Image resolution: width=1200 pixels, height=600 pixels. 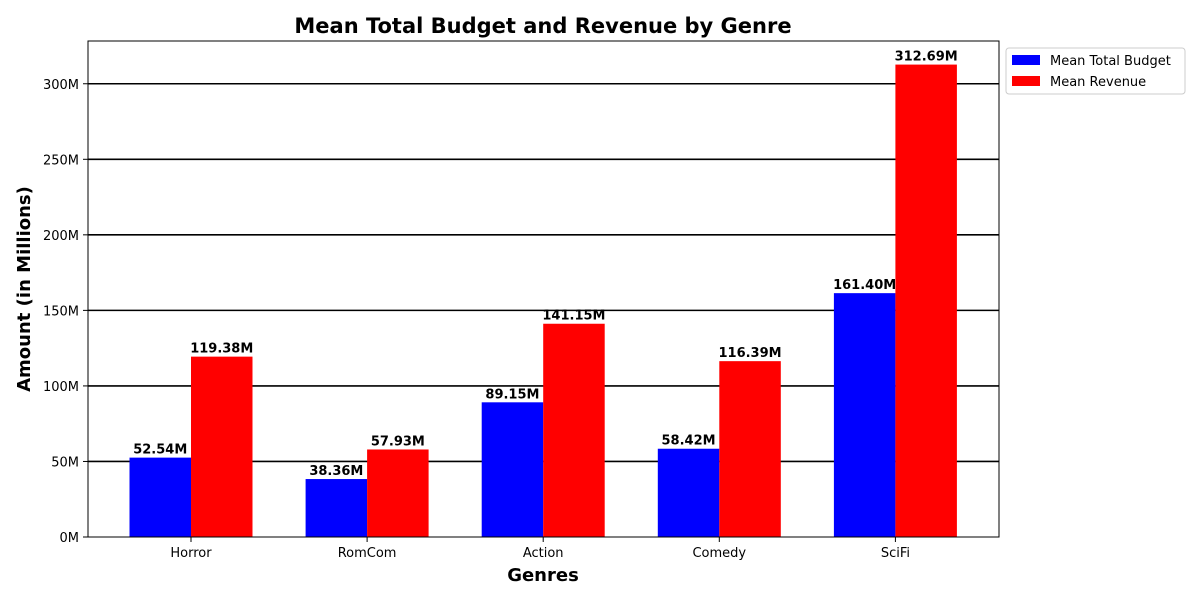 What do you see at coordinates (221, 349) in the screenshot?
I see `bar-value-label: 119.38M` at bounding box center [221, 349].